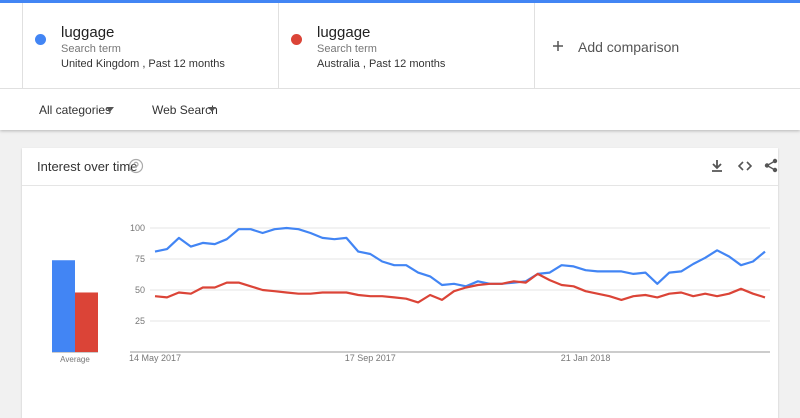 This screenshot has width=800, height=418. What do you see at coordinates (136, 166) in the screenshot?
I see `help-icon` at bounding box center [136, 166].